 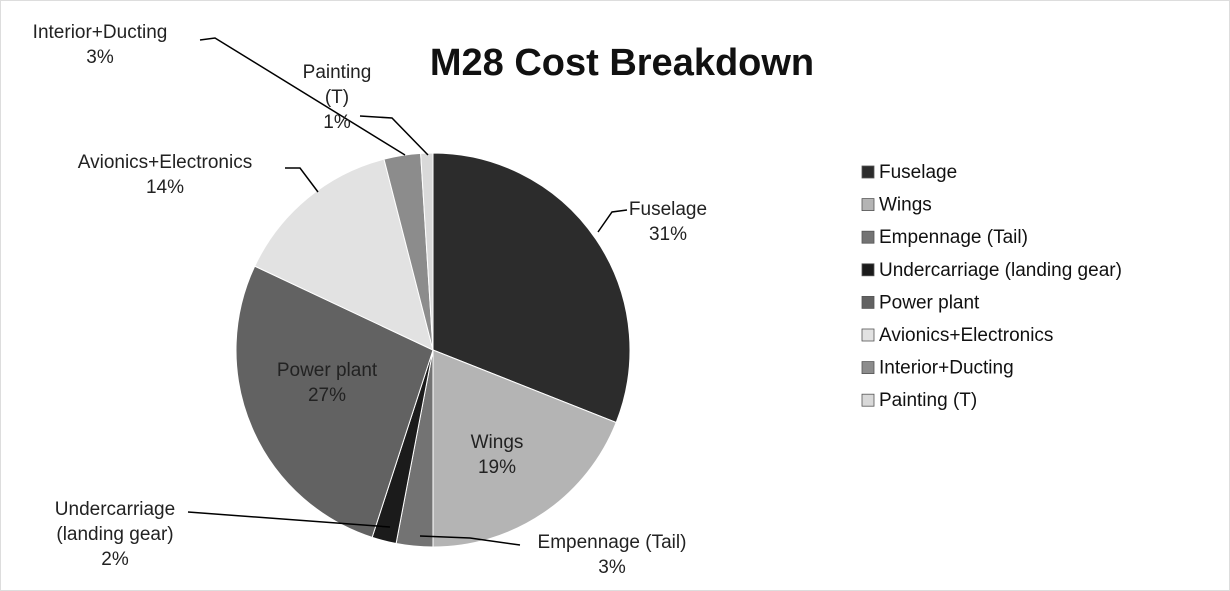 What do you see at coordinates (612, 555) in the screenshot?
I see `data-label: Empennage (Tail) 3%` at bounding box center [612, 555].